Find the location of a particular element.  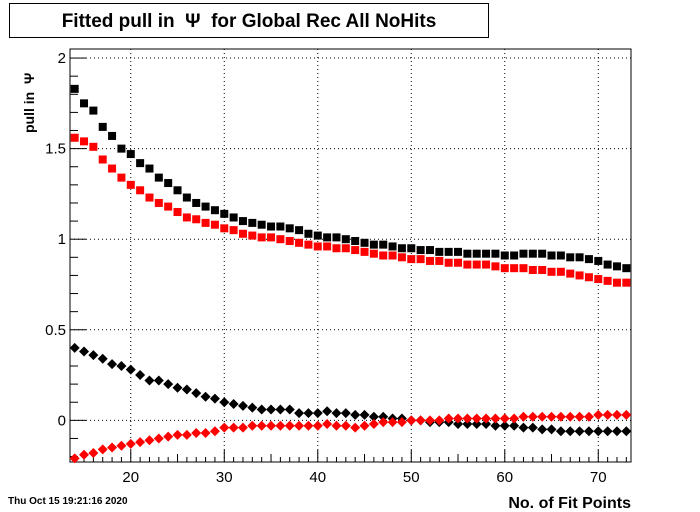

x-axis-label: No. of Fit Points is located at coordinates (569, 503).